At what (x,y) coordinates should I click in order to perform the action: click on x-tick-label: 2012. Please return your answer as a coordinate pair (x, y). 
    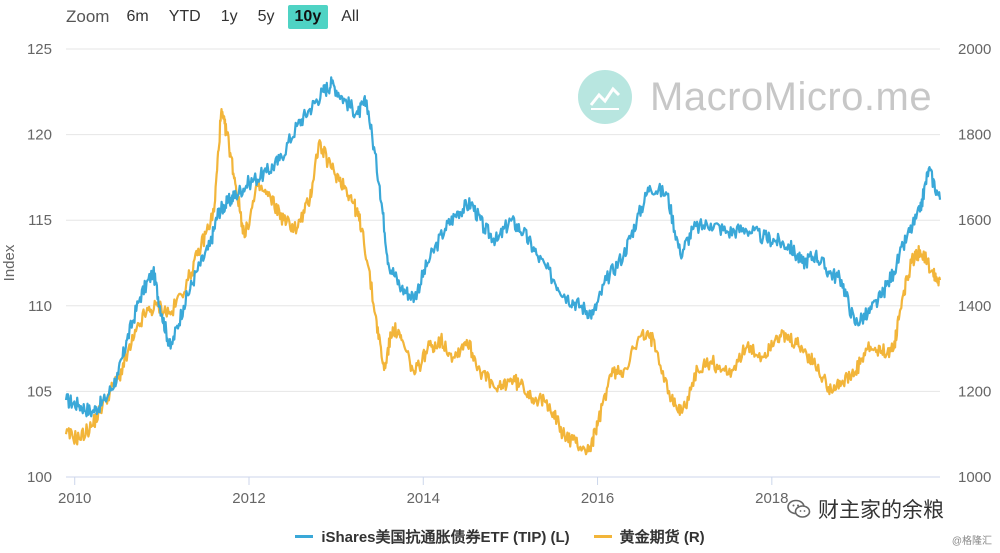
    Looking at the image, I should click on (248, 498).